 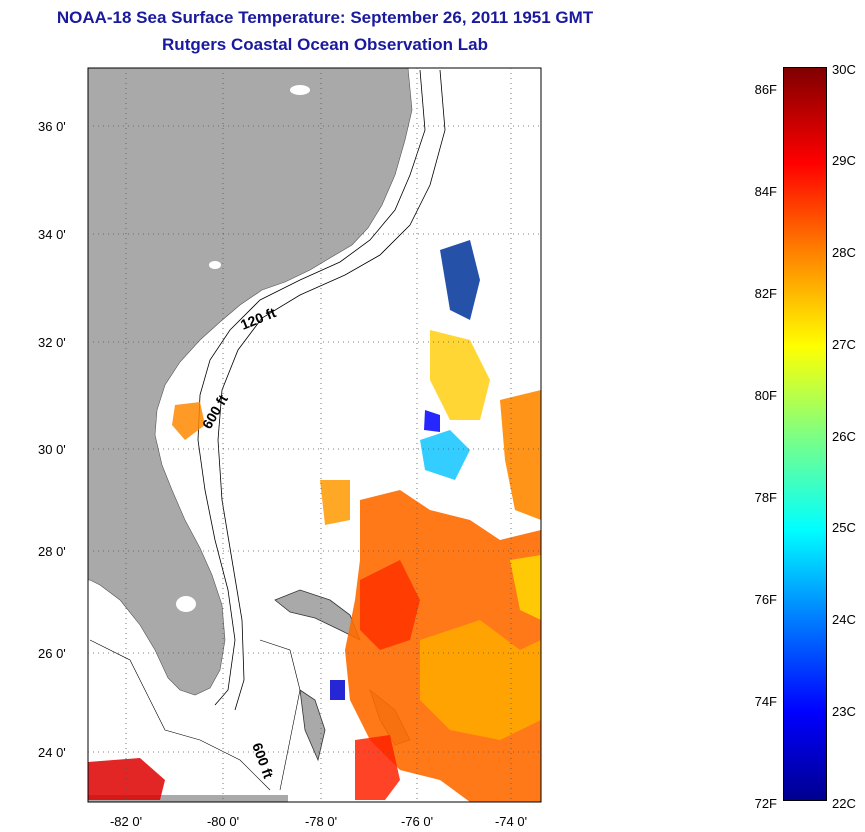 I want to click on lat-tick: 32 0', so click(x=52, y=342).